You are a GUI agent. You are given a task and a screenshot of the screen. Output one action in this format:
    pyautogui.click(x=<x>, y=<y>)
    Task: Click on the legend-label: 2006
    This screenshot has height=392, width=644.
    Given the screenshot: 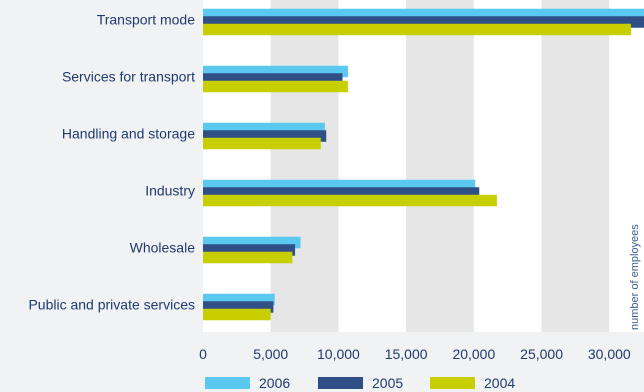 What is the action you would take?
    pyautogui.click(x=274, y=383)
    